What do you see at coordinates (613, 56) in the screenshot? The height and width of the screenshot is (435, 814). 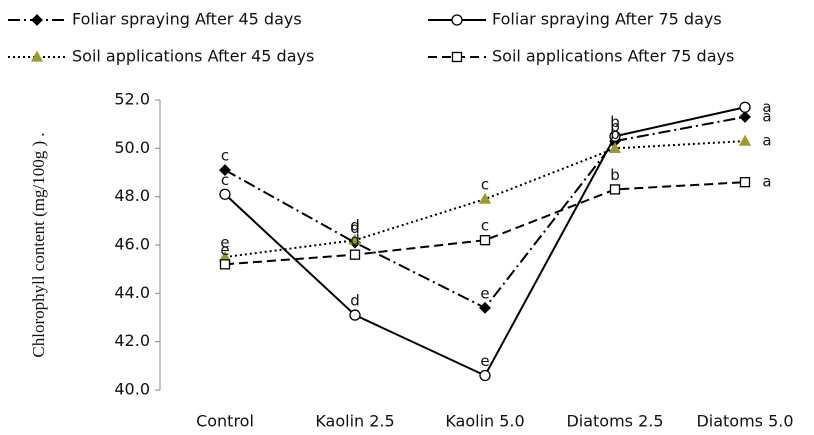 I see `legend-label: Soil applications After 75 days` at bounding box center [613, 56].